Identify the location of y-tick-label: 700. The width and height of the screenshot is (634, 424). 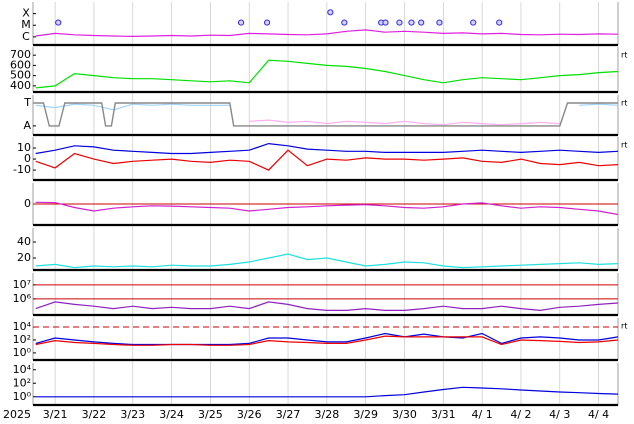
(20, 54).